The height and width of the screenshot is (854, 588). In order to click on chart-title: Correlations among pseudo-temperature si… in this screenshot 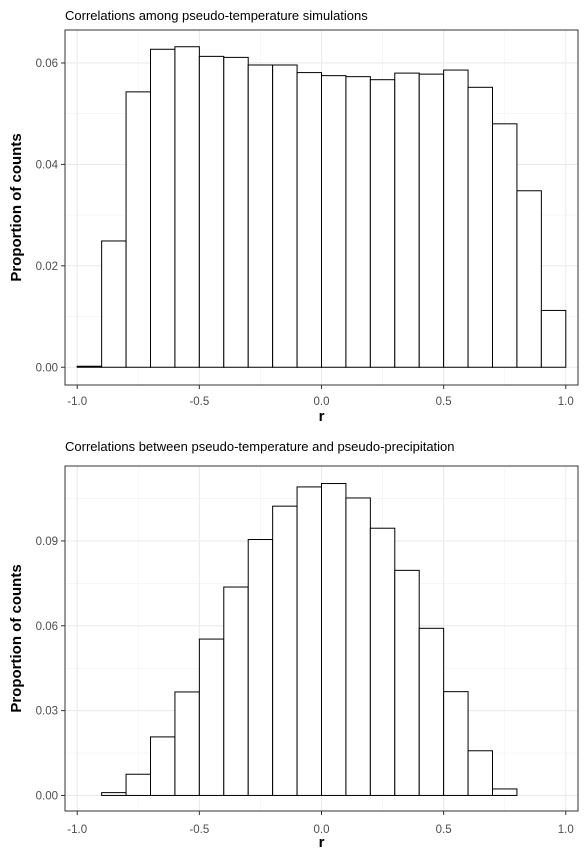, I will do `click(216, 15)`.